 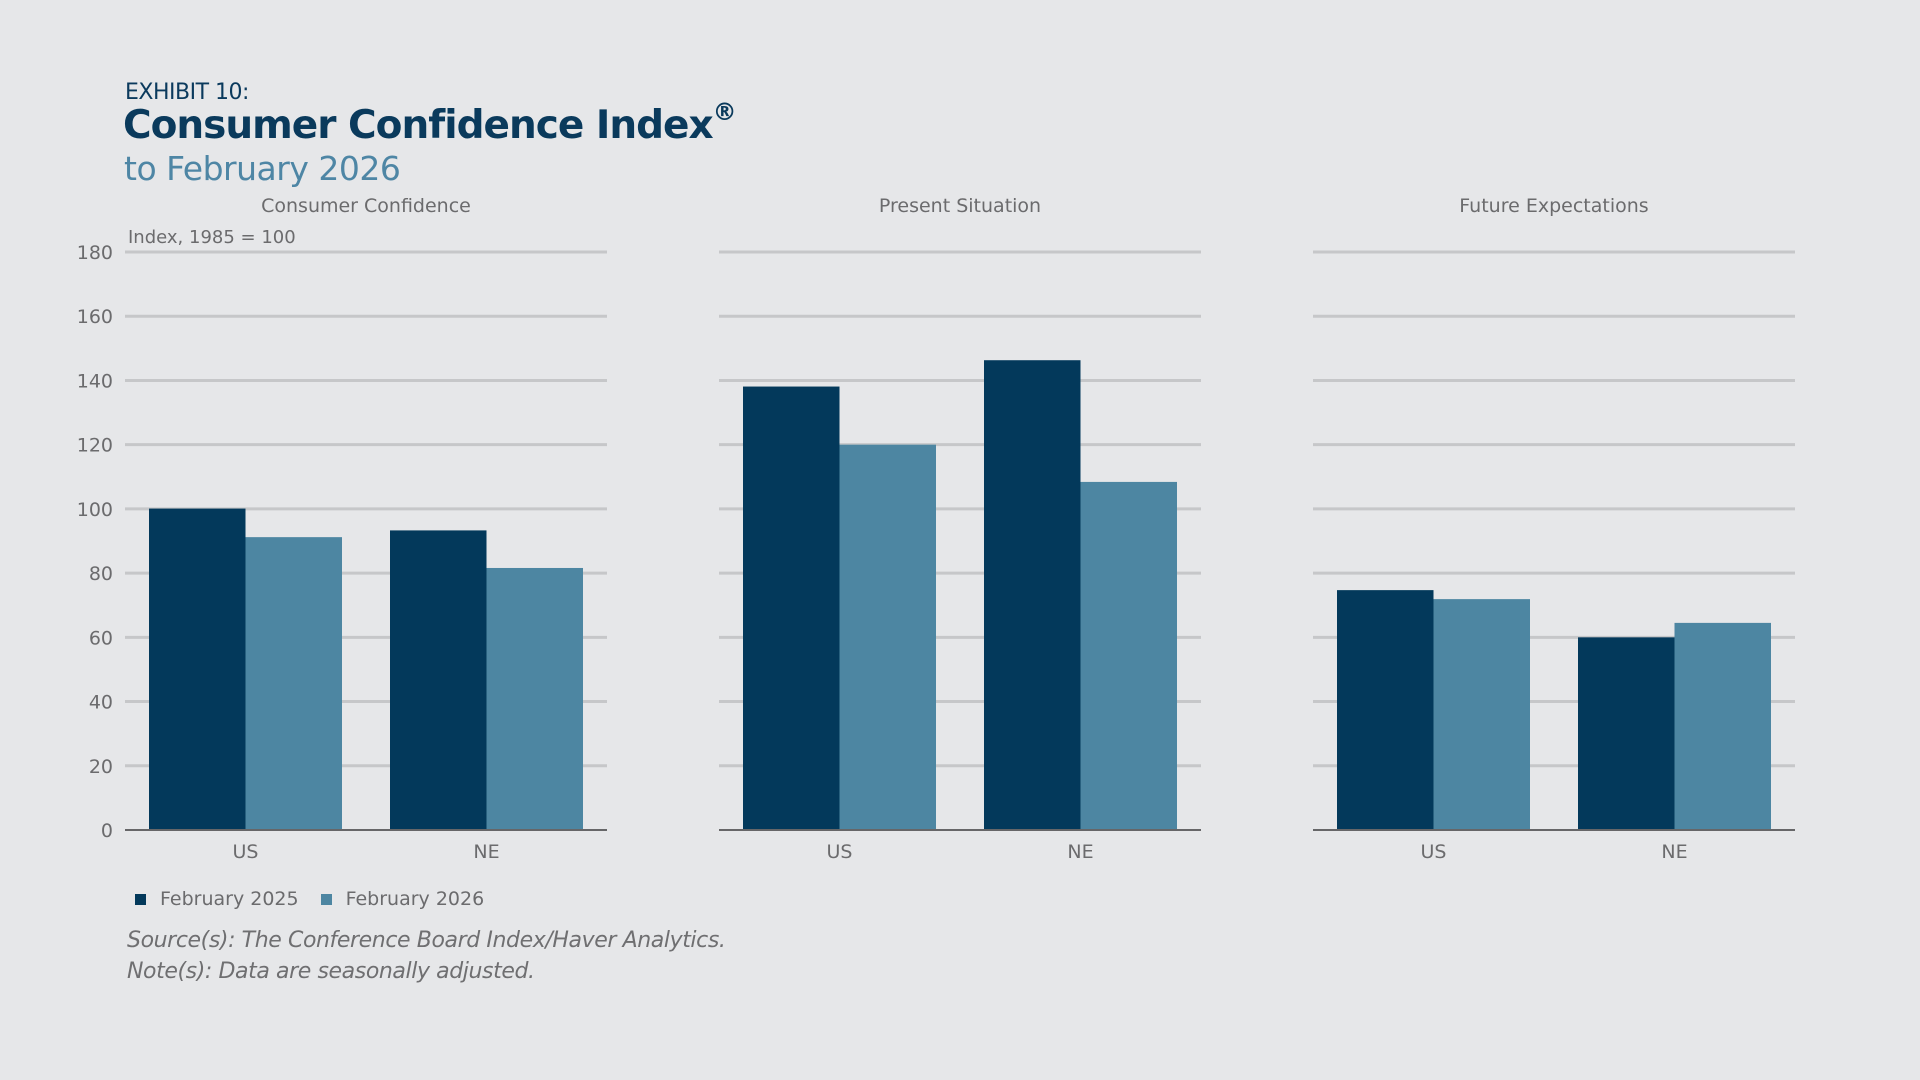 I want to click on y-tick-label-140: 140, so click(x=95, y=381).